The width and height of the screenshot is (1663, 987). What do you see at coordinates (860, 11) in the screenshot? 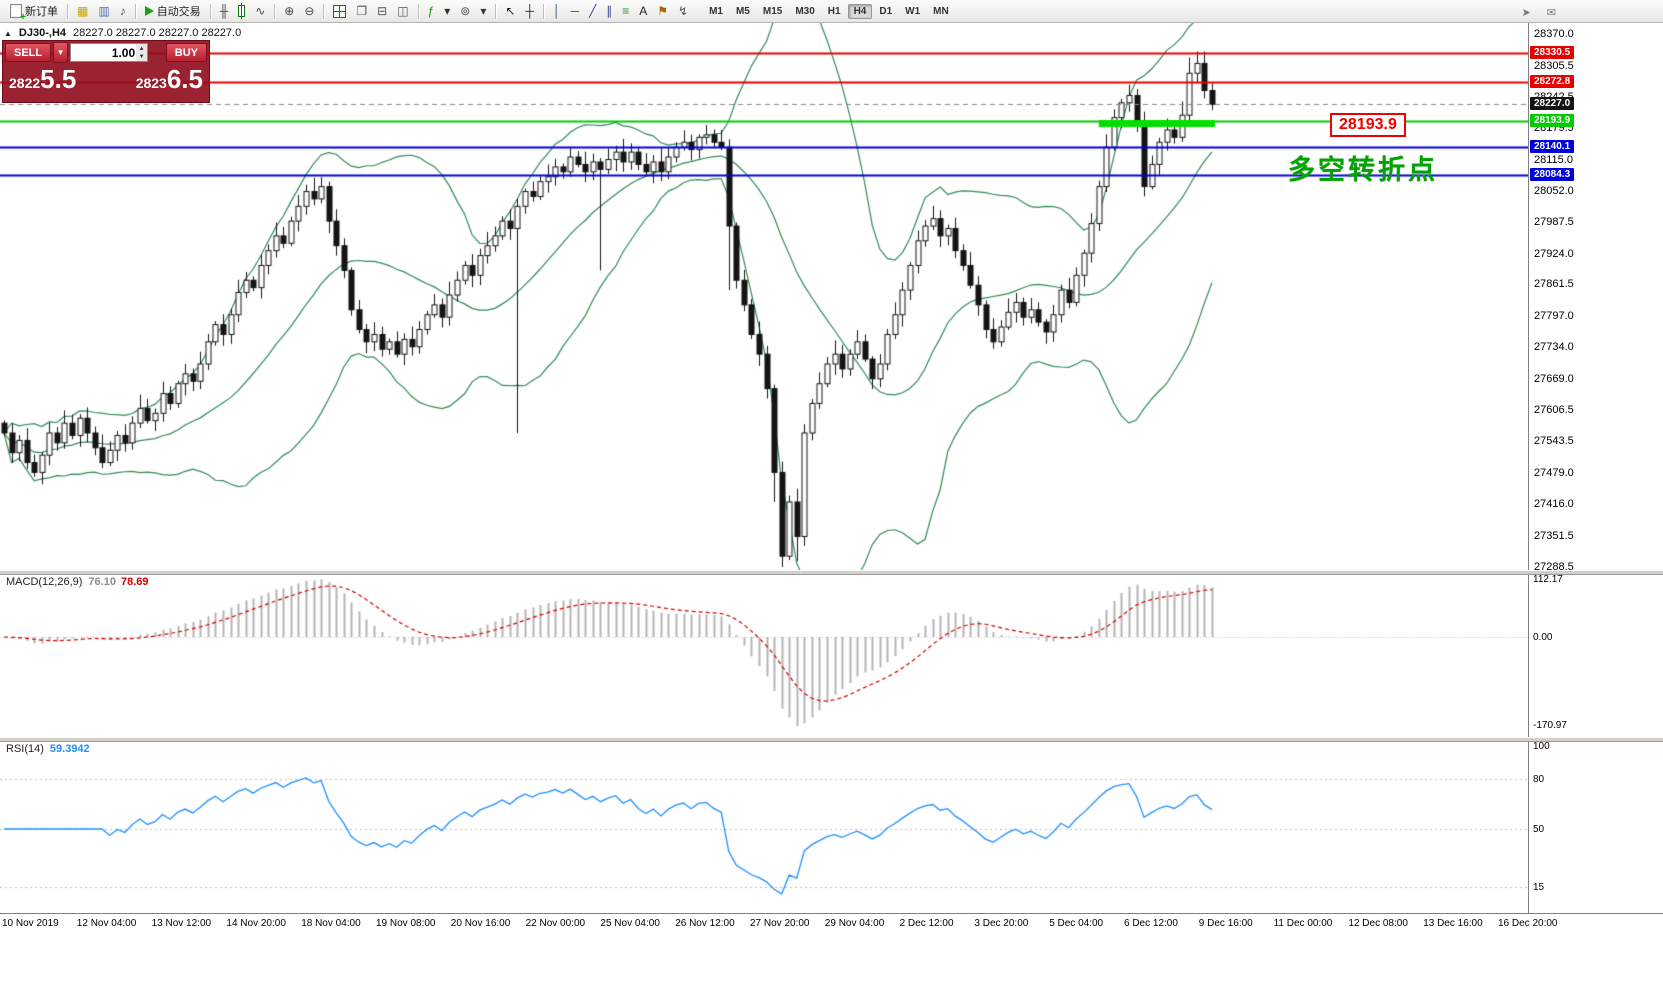
I see `timeframe-h4: H4` at bounding box center [860, 11].